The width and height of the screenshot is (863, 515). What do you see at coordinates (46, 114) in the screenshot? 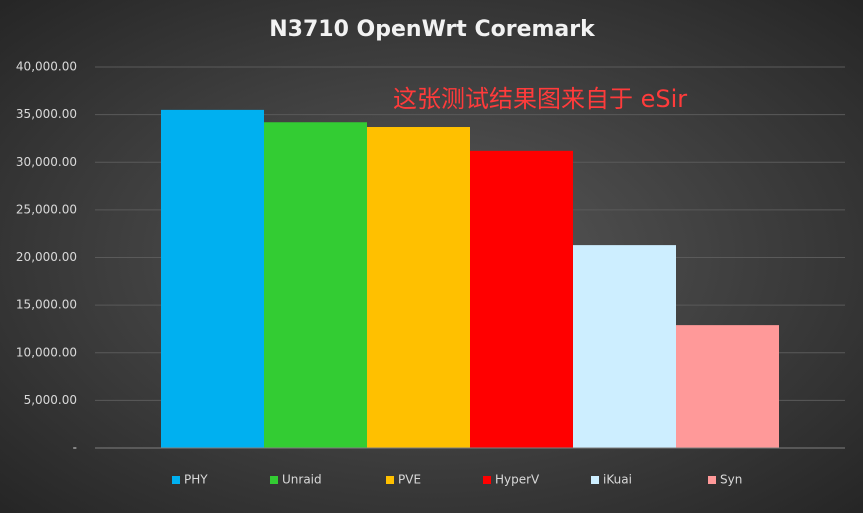
I see `y-tick-label: 35,000.00` at bounding box center [46, 114].